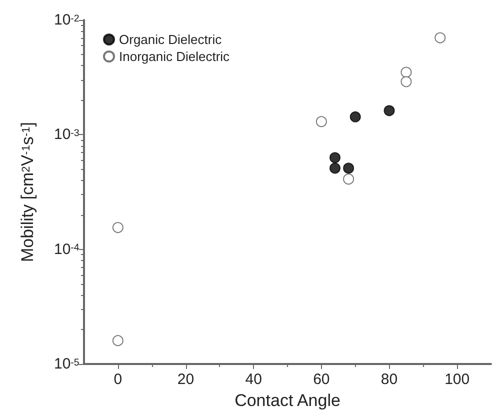 This screenshot has height=416, width=493. What do you see at coordinates (27, 192) in the screenshot?
I see `y-axis-title: Mobility [cm2V-1s-1]` at bounding box center [27, 192].